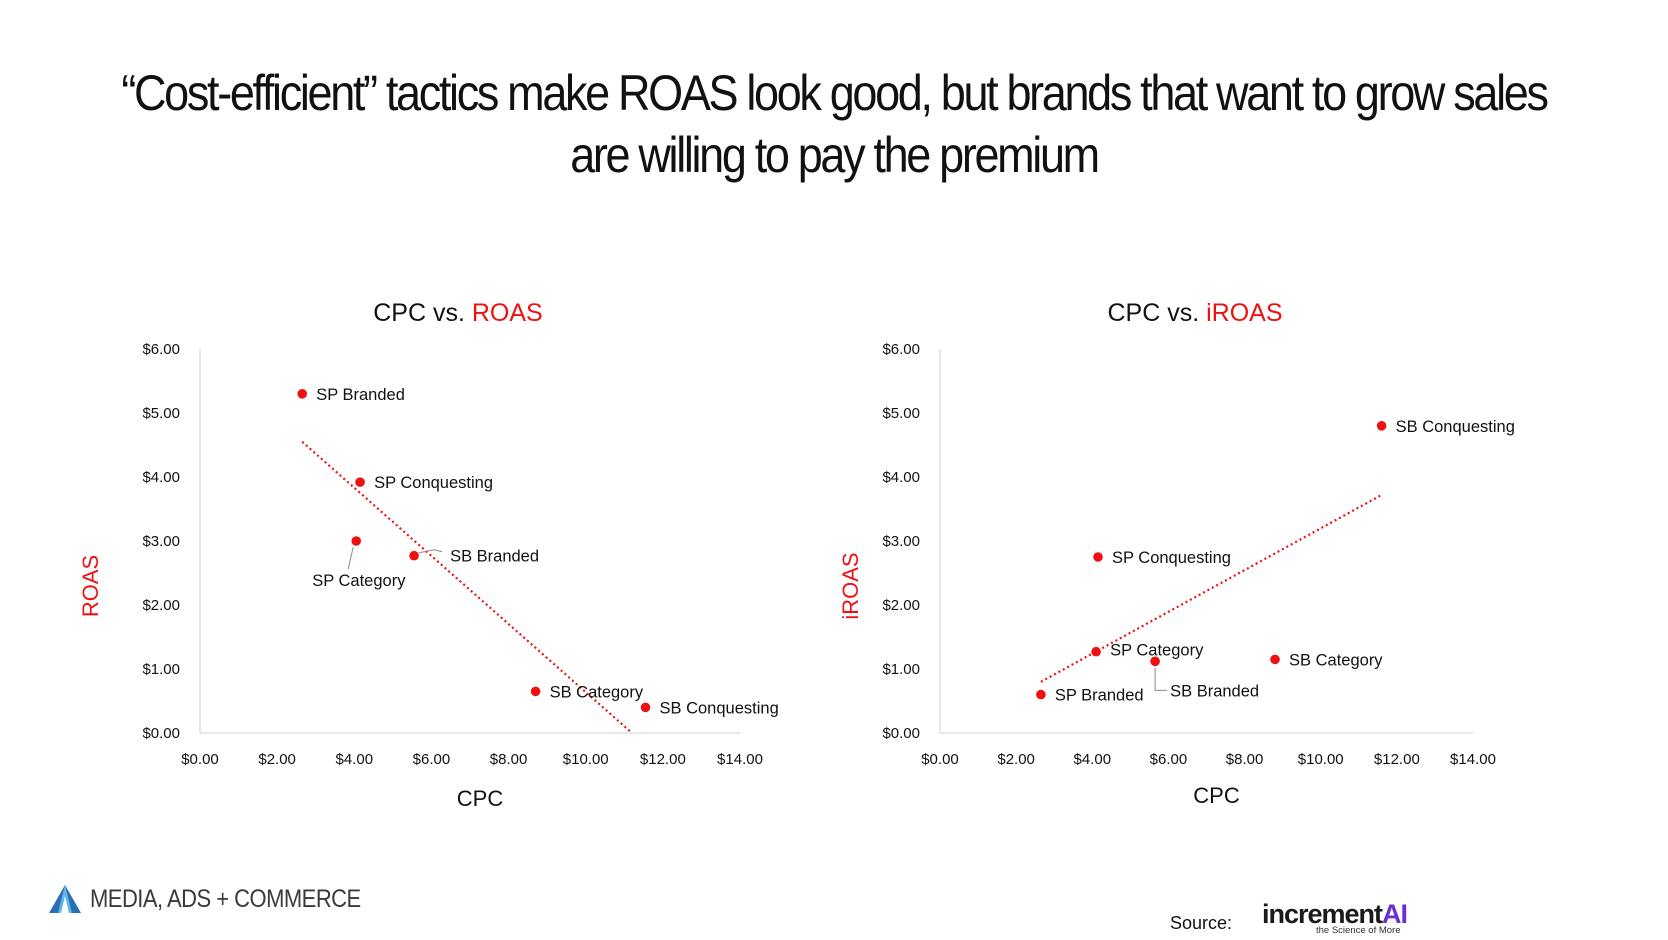 This screenshot has width=1668, height=940. I want to click on roas-x-tick-label: $8.00, so click(509, 759).